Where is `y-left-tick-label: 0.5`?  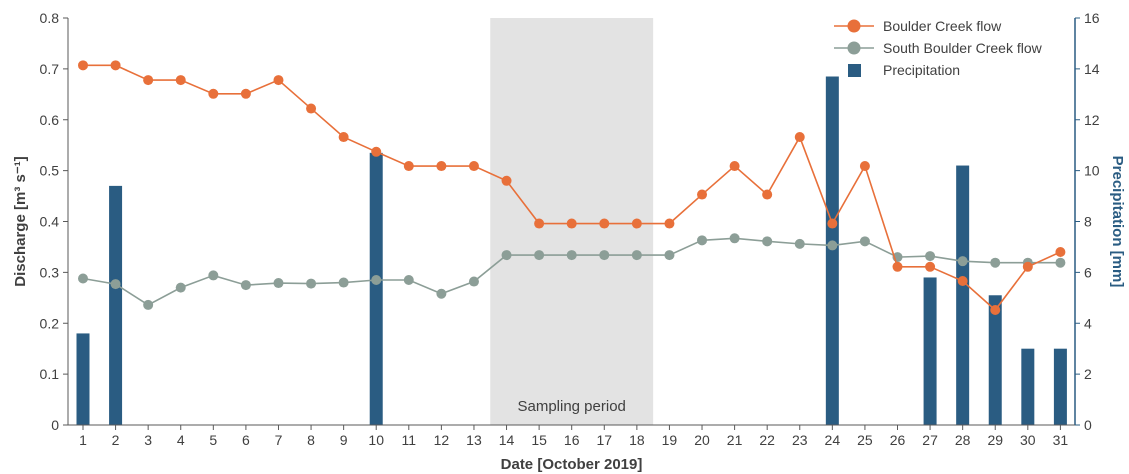 y-left-tick-label: 0.5 is located at coordinates (50, 171).